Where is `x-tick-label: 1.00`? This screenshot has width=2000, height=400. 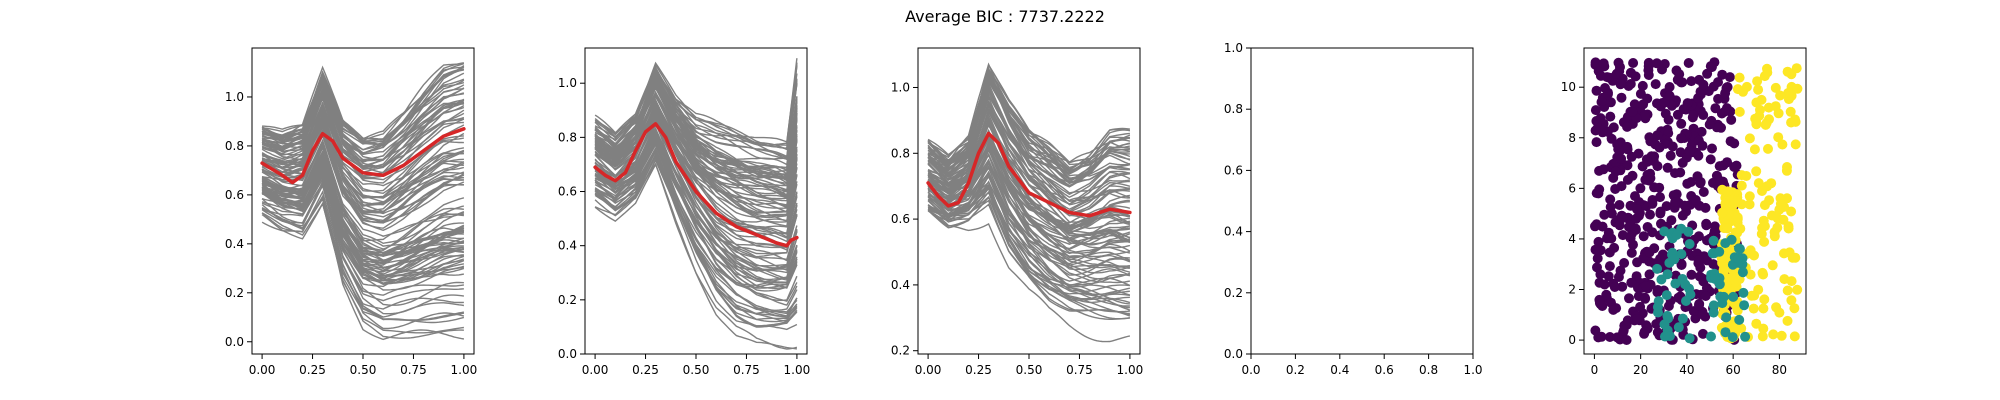
x-tick-label: 1.00 is located at coordinates (797, 370).